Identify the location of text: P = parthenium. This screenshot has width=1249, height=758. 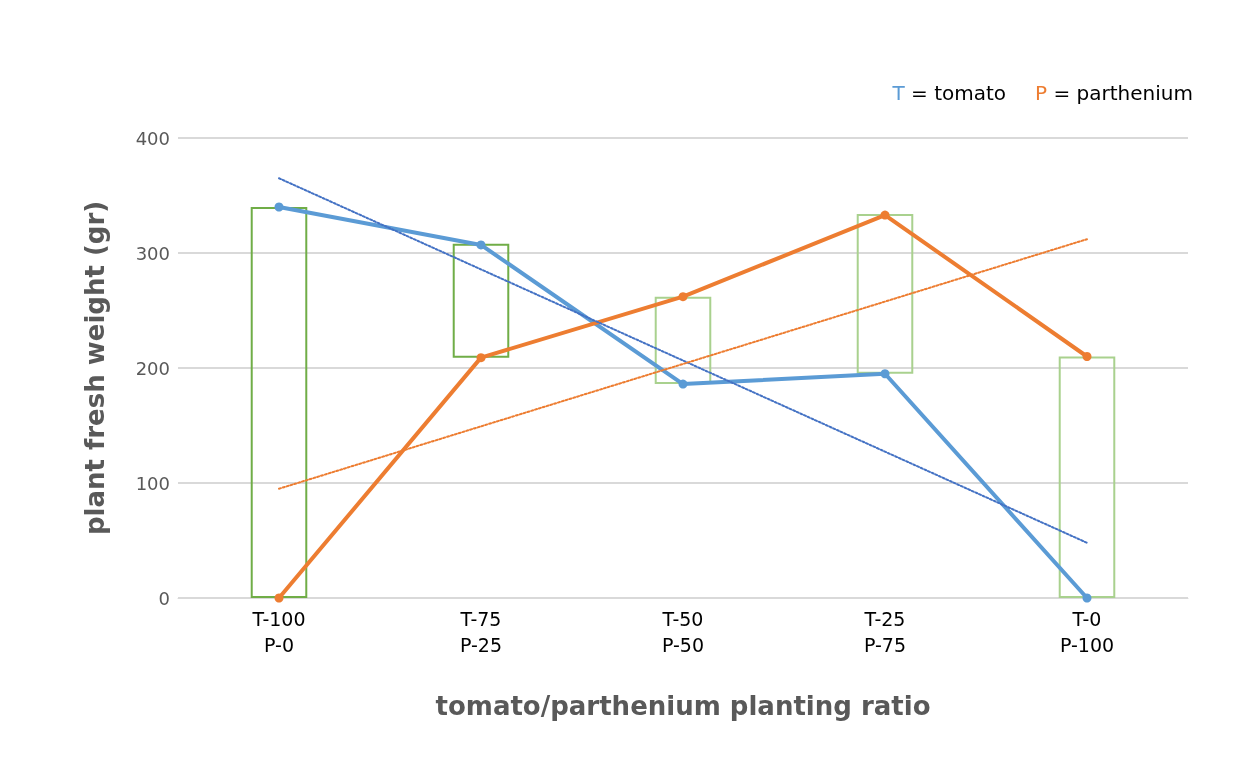
(1114, 93).